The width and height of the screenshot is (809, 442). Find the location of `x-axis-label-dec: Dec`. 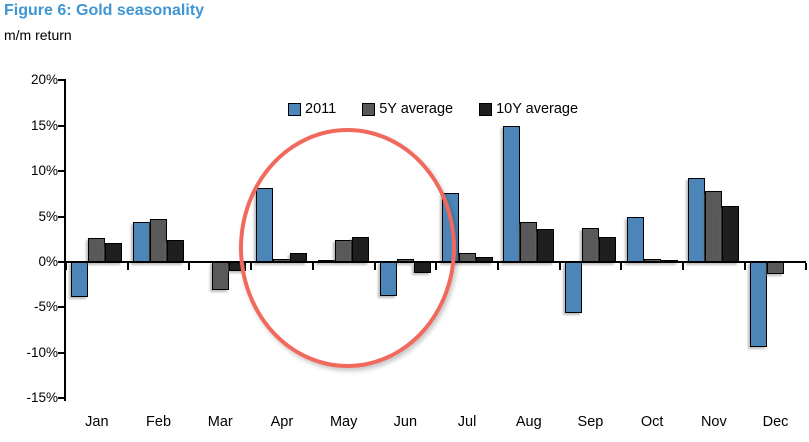

x-axis-label-dec: Dec is located at coordinates (775, 422).